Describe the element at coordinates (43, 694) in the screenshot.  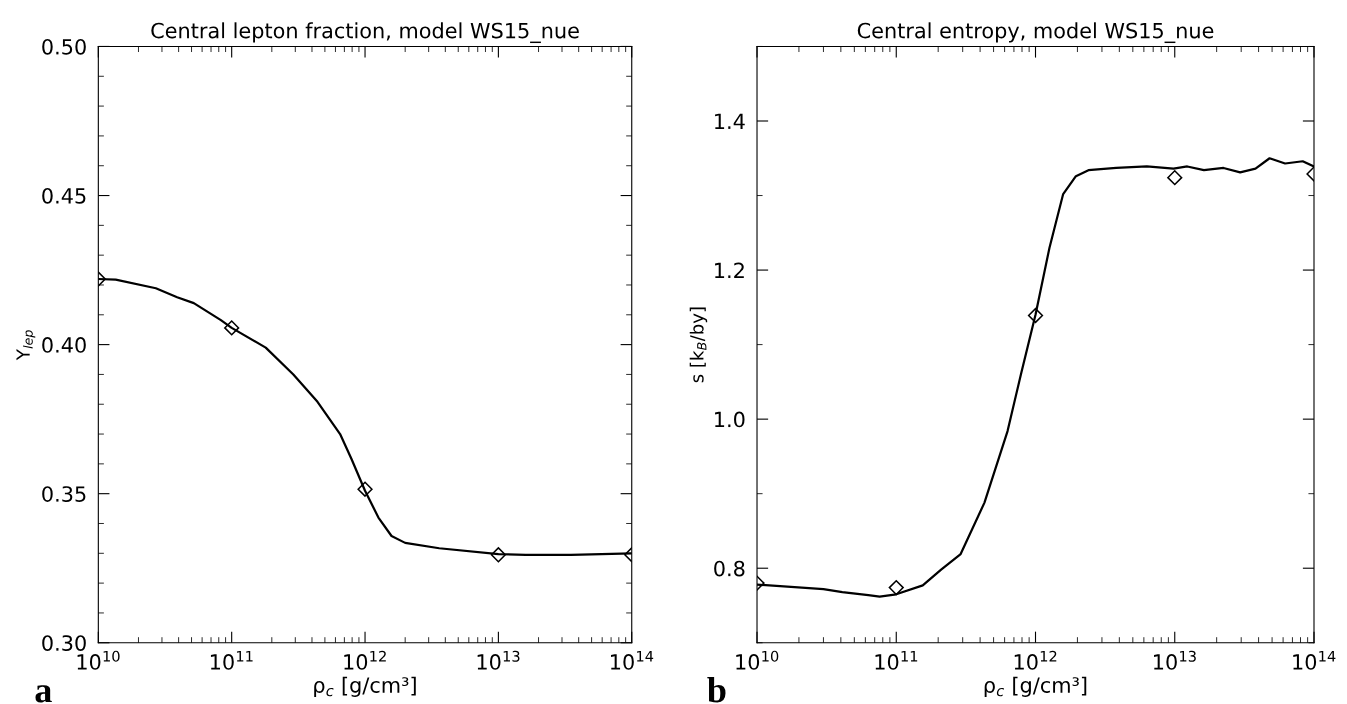
I see `text: a` at that location.